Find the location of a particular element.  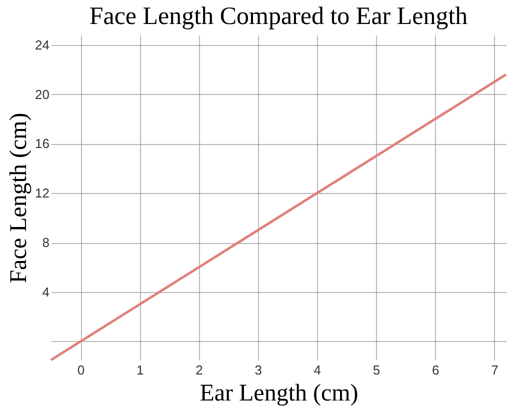

y-tick-label: 20 is located at coordinates (42, 94).